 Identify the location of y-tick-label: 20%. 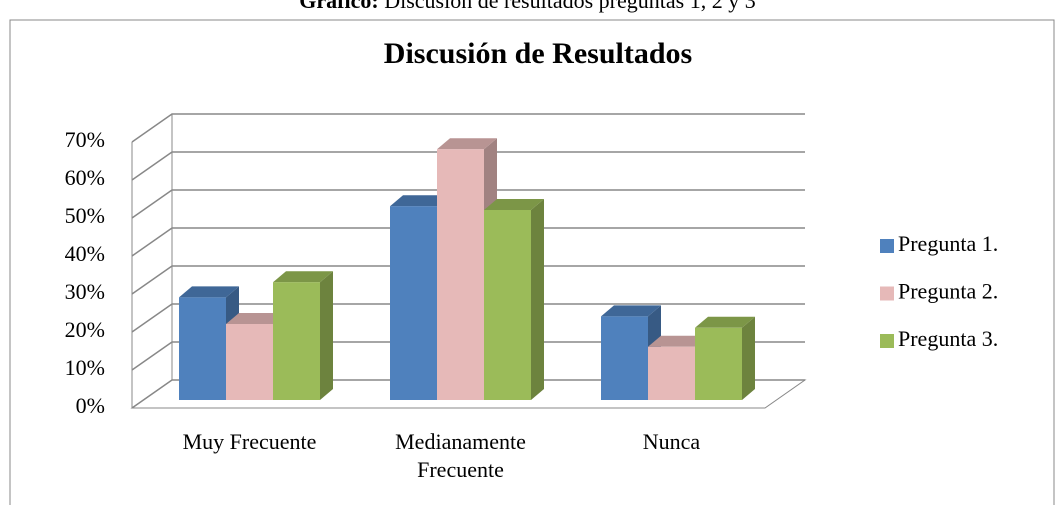
(85, 329).